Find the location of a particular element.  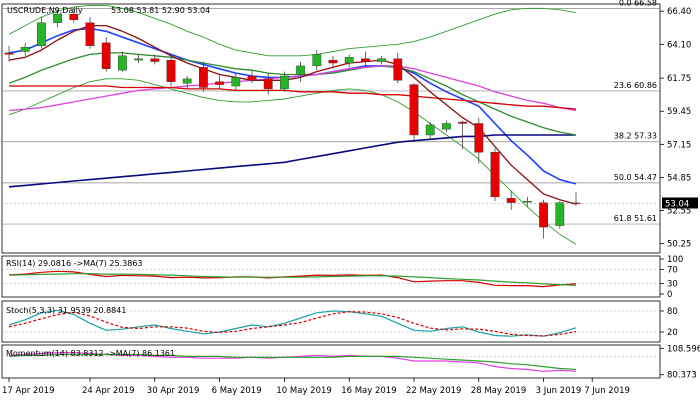

date-tick-label: 6 May 2019 is located at coordinates (237, 391).